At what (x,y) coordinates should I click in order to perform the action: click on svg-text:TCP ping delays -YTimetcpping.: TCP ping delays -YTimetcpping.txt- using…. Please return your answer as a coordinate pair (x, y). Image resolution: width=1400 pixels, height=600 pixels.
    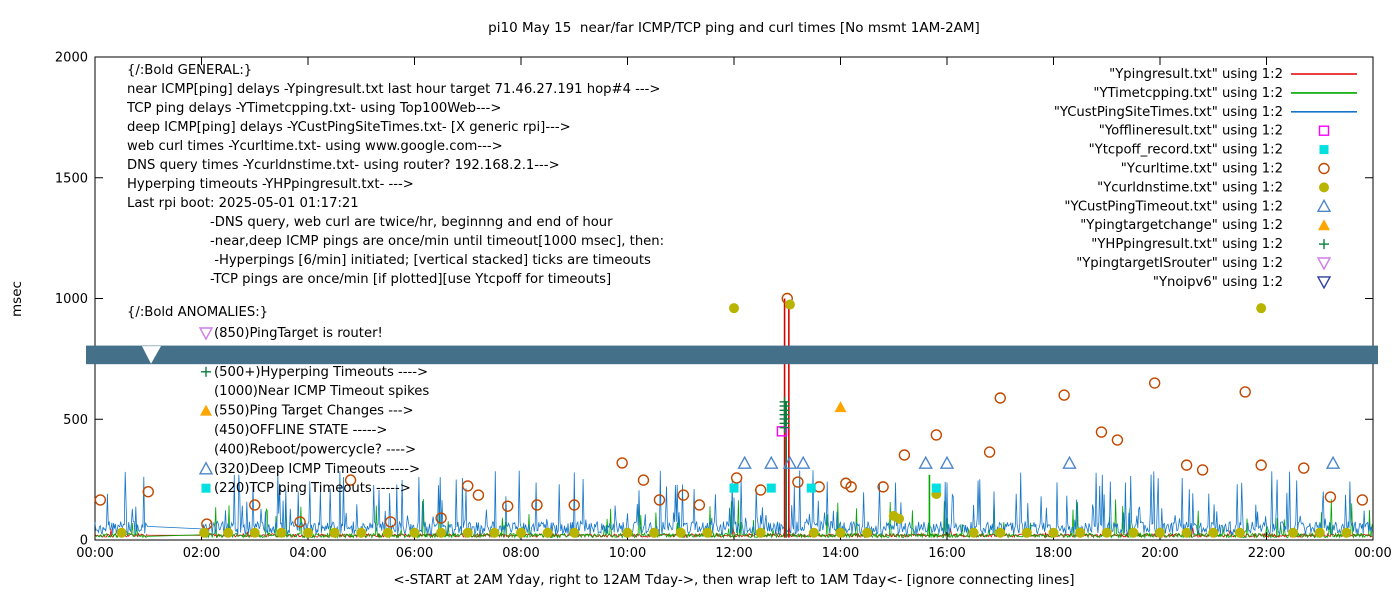
    Looking at the image, I should click on (313, 108).